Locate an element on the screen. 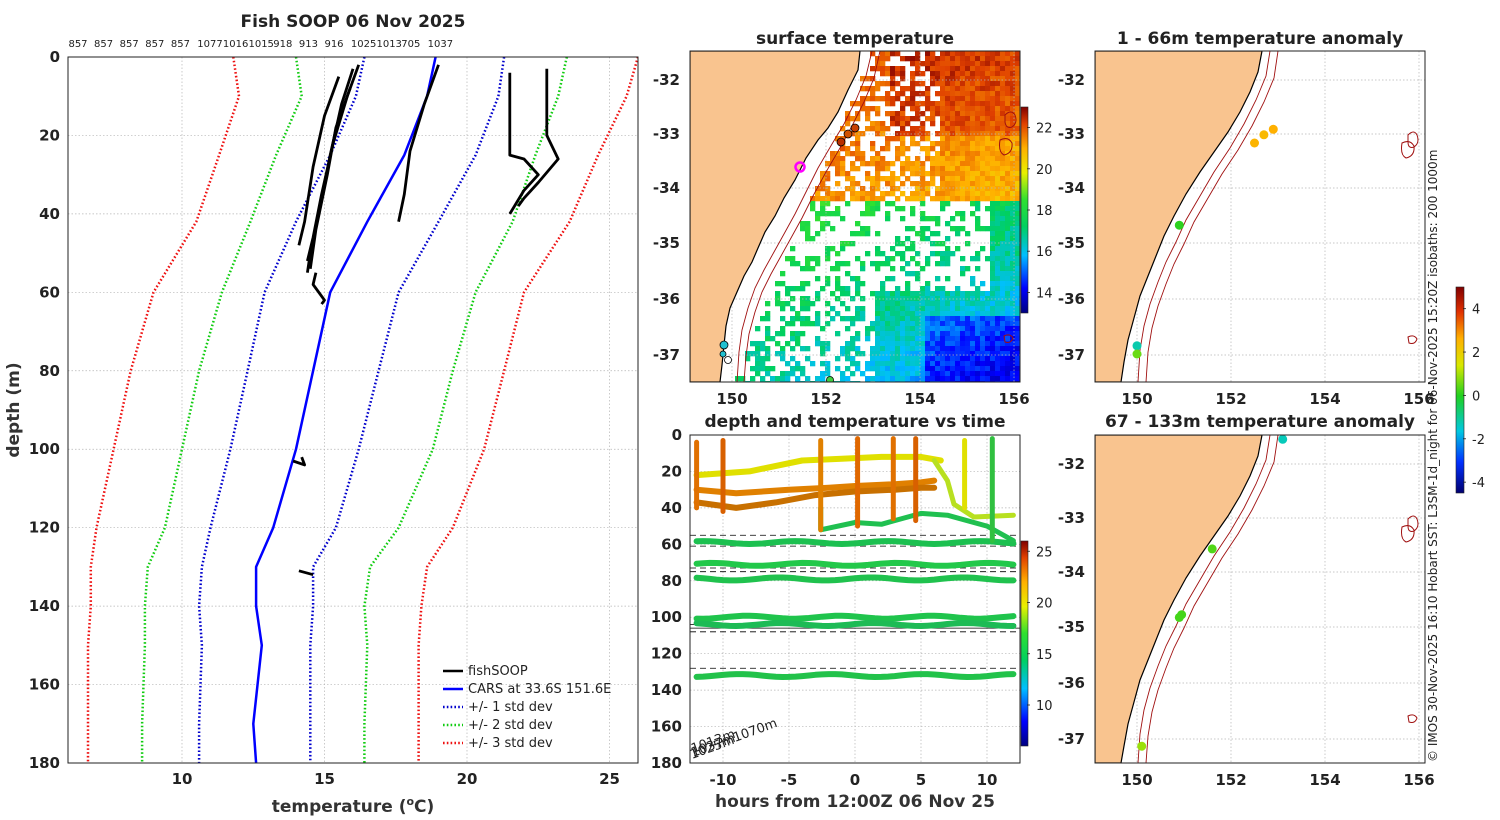 The width and height of the screenshot is (1500, 820). time-traces is located at coordinates (855, 558).